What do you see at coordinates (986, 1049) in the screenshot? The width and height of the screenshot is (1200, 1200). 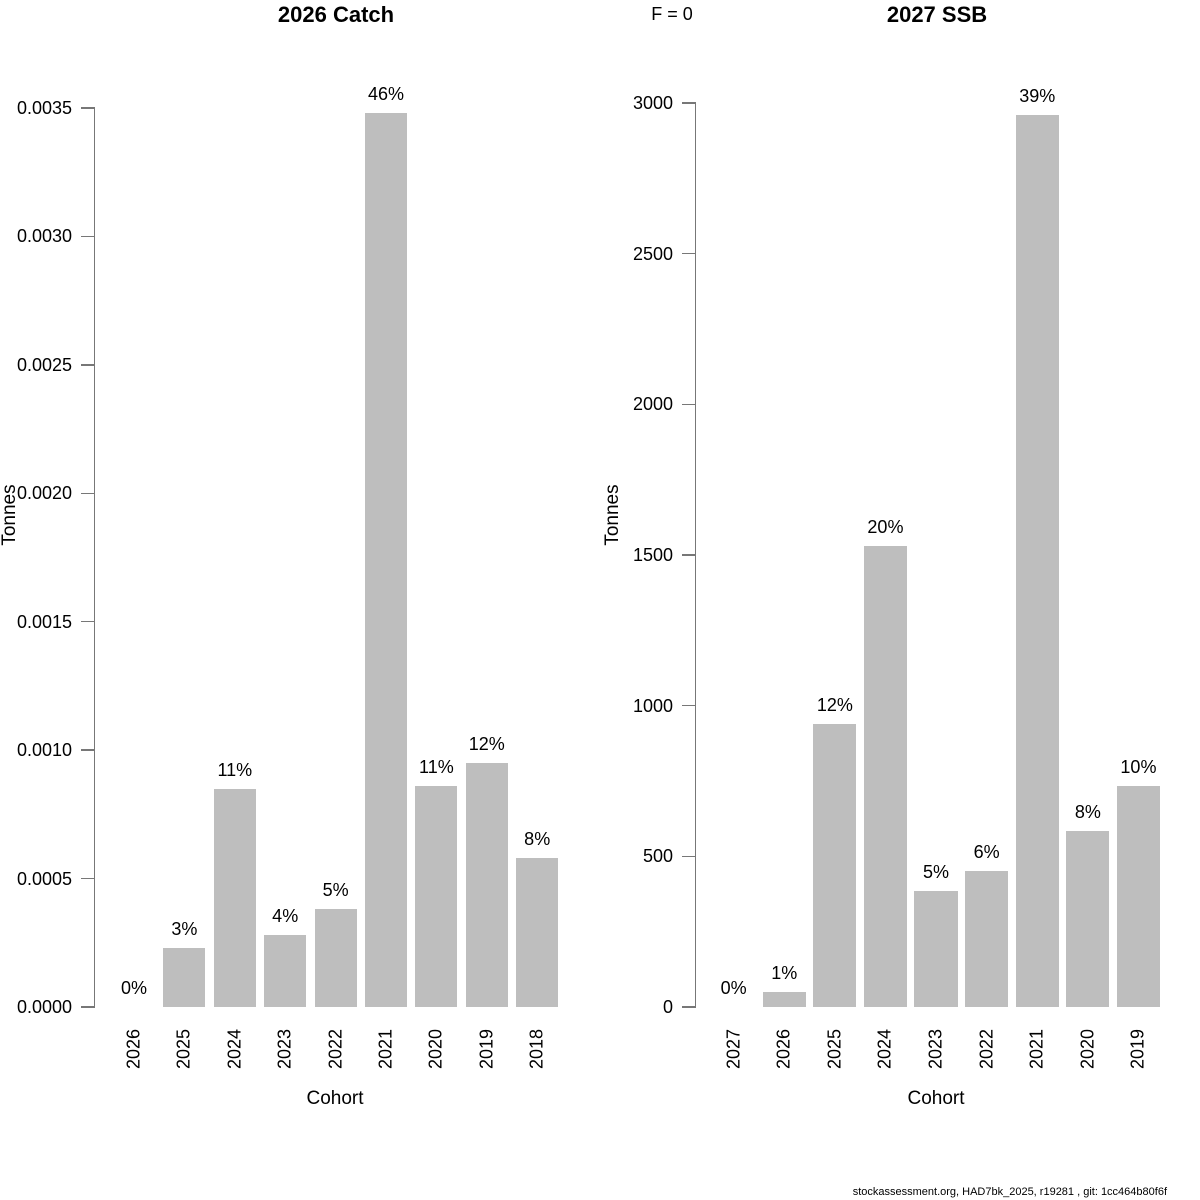 I see `x-tick-label: 2022` at bounding box center [986, 1049].